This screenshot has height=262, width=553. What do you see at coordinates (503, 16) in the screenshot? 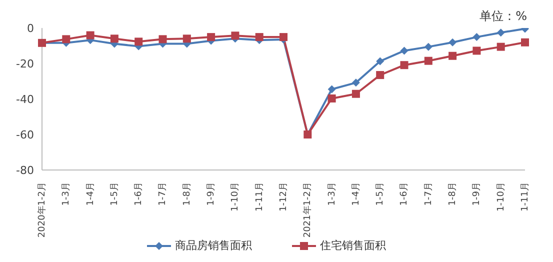
I see `text: 单位：%` at bounding box center [503, 16].